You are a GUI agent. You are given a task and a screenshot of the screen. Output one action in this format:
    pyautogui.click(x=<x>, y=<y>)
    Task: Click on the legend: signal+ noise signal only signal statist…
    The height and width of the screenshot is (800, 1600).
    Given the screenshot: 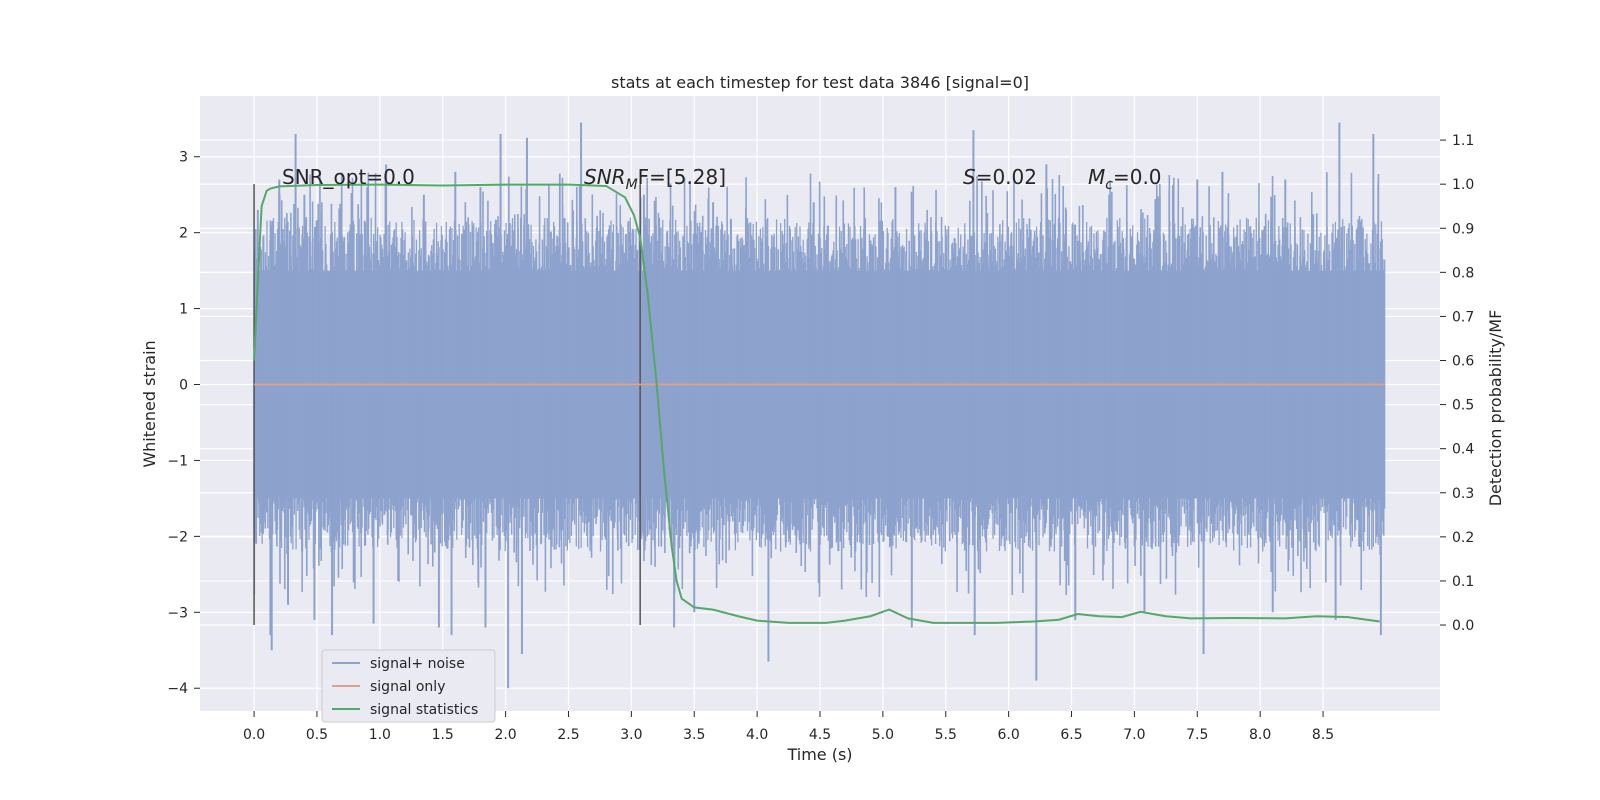 What is the action you would take?
    pyautogui.click(x=408, y=686)
    